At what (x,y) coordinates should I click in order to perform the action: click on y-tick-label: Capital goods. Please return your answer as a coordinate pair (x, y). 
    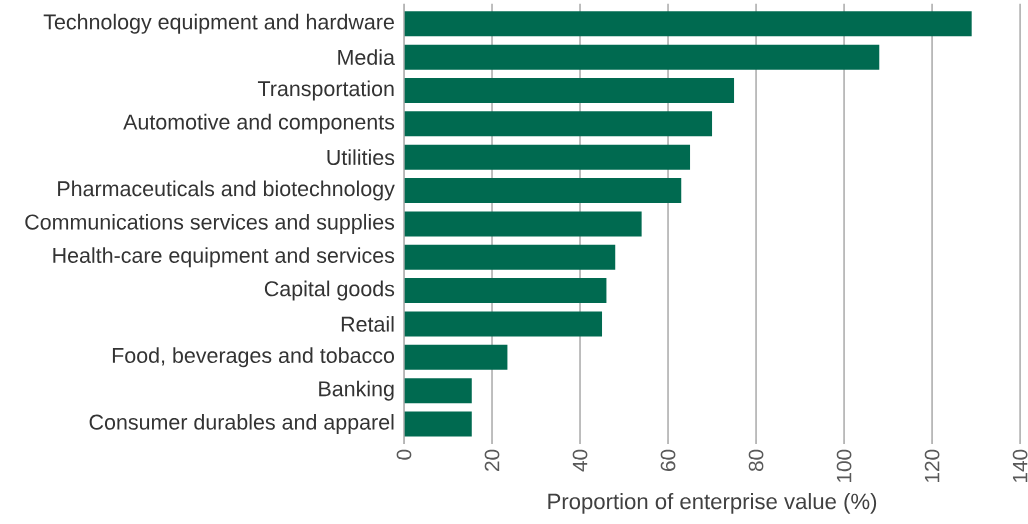
    Looking at the image, I should click on (329, 290).